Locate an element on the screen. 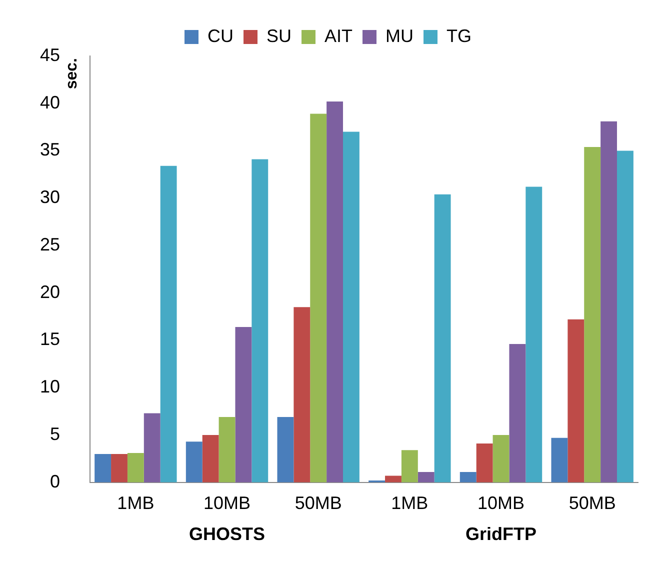 The width and height of the screenshot is (667, 568). y-tick-label: 25 is located at coordinates (50, 244).